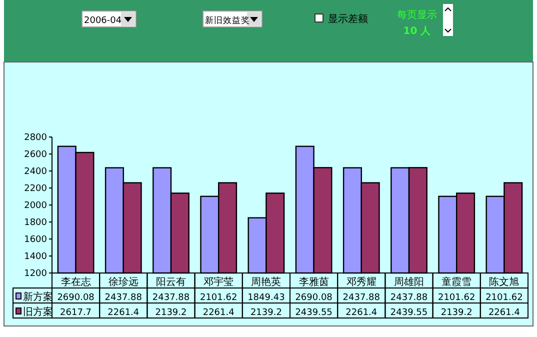 Image resolution: width=537 pixels, height=337 pixels. Describe the element at coordinates (266, 282) in the screenshot. I see `x-tick-label: 周艳英` at that location.